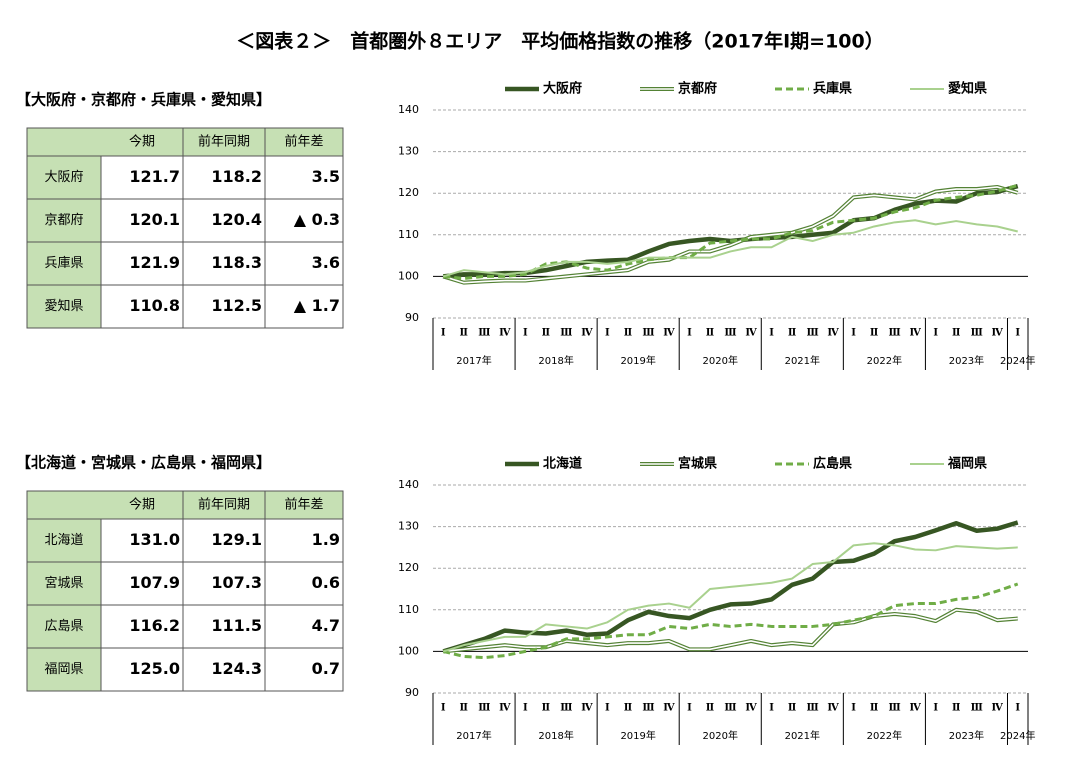 This screenshot has width=1068, height=765. What do you see at coordinates (326, 176) in the screenshot?
I see `cell: 3.5` at bounding box center [326, 176].